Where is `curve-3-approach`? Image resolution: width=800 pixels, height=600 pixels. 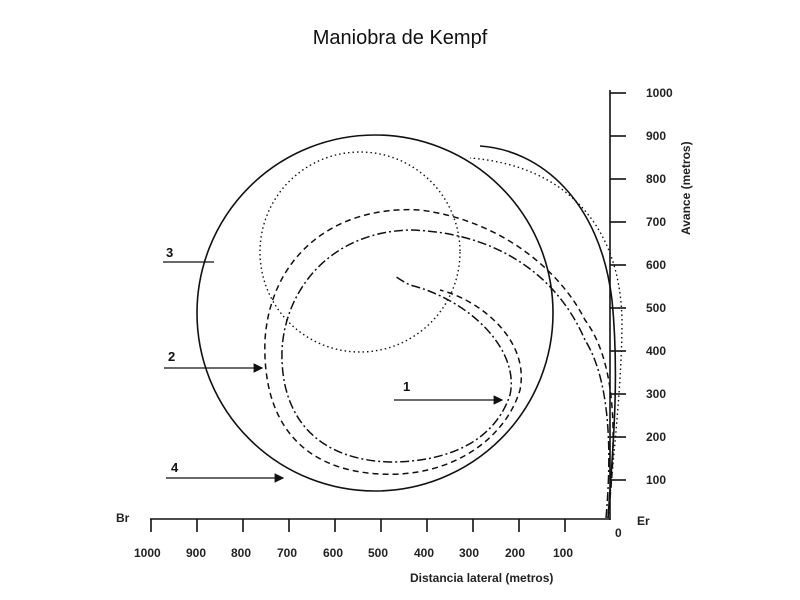 curve-3-approach is located at coordinates (546, 338).